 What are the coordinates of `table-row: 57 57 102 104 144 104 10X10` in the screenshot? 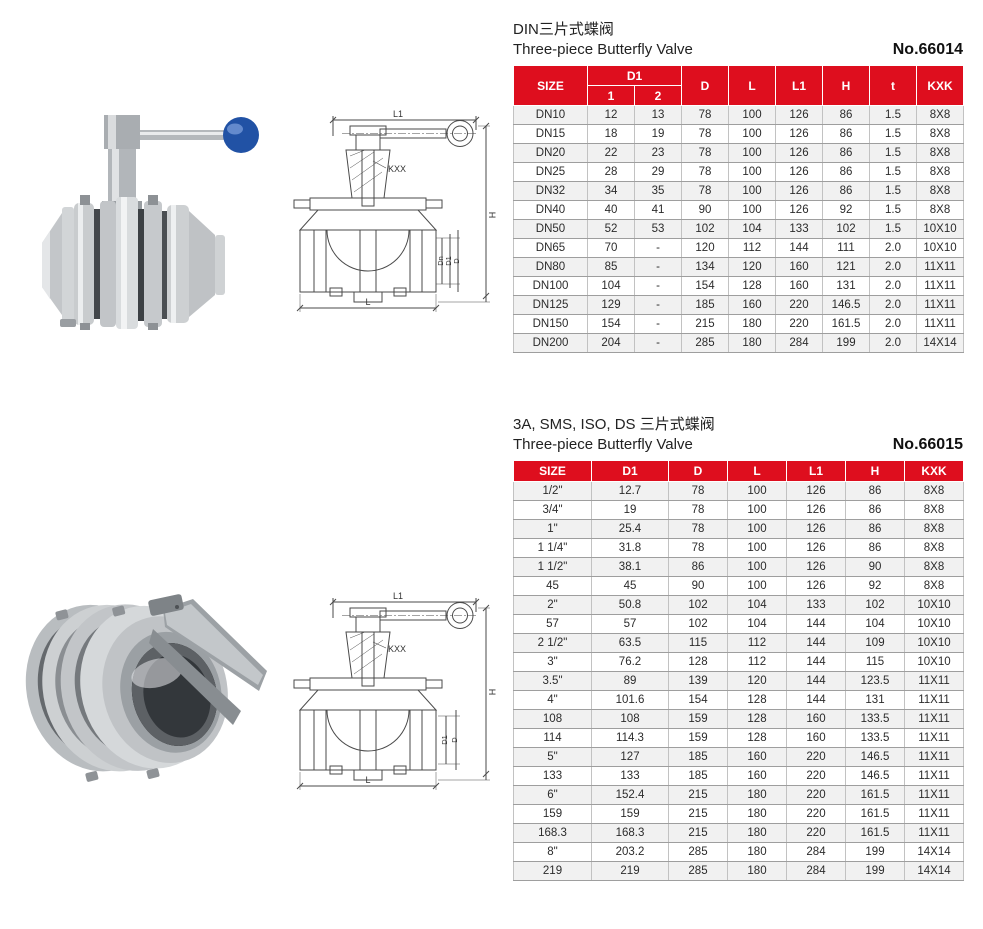 It's located at (738, 624).